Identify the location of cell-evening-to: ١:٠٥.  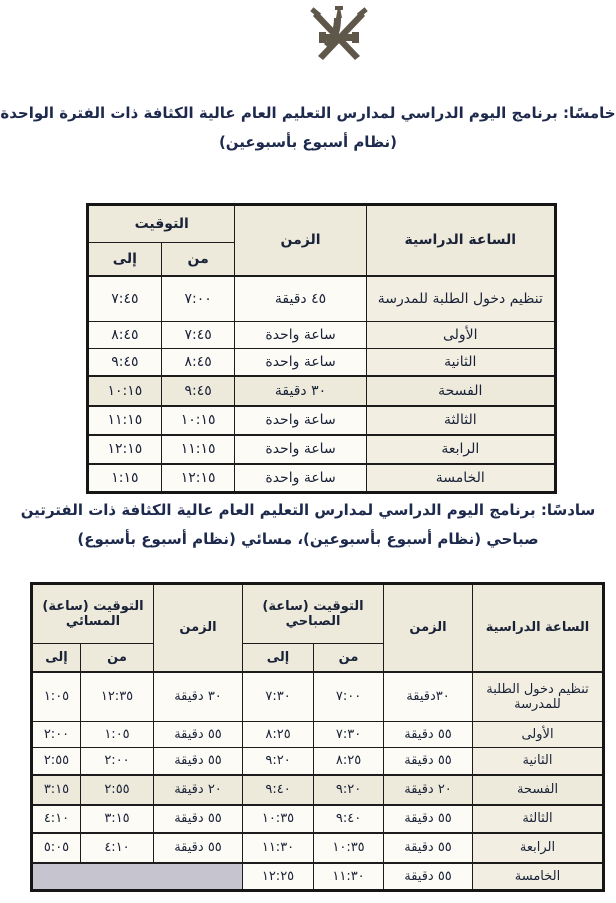
(56, 696).